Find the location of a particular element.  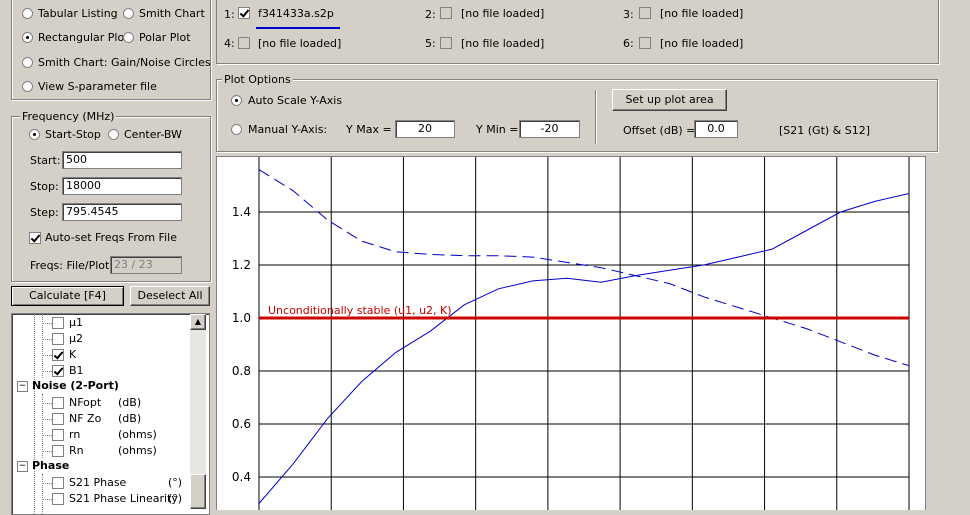

start-input: 500 is located at coordinates (122, 160).